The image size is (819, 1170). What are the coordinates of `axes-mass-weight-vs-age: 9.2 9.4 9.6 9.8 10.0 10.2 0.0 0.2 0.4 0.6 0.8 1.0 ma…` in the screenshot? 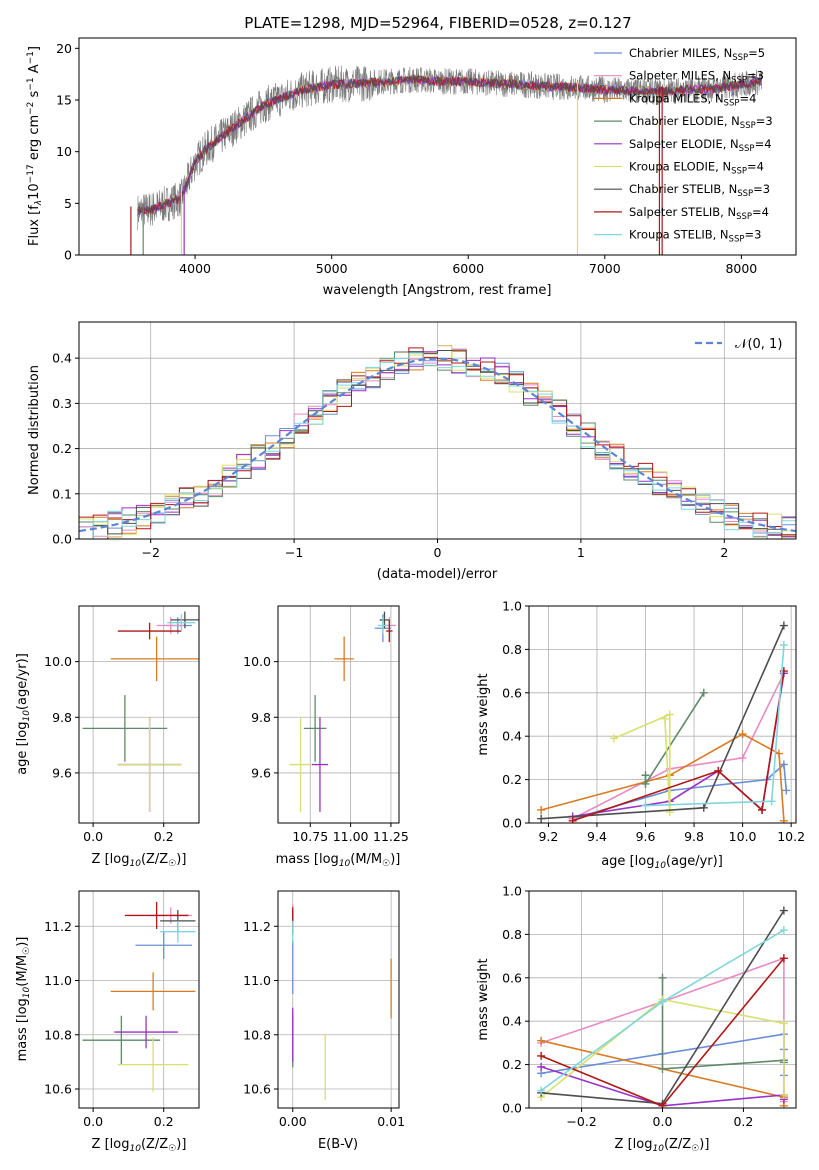 It's located at (640, 735).